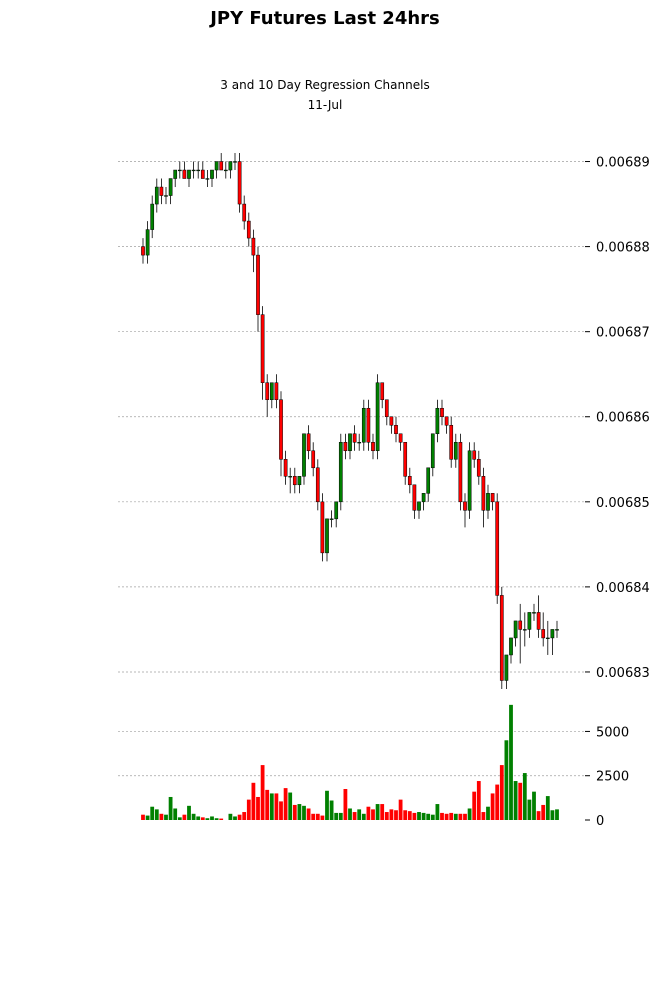 The image size is (650, 1000). I want to click on volume-tick-label: 2500, so click(612, 777).